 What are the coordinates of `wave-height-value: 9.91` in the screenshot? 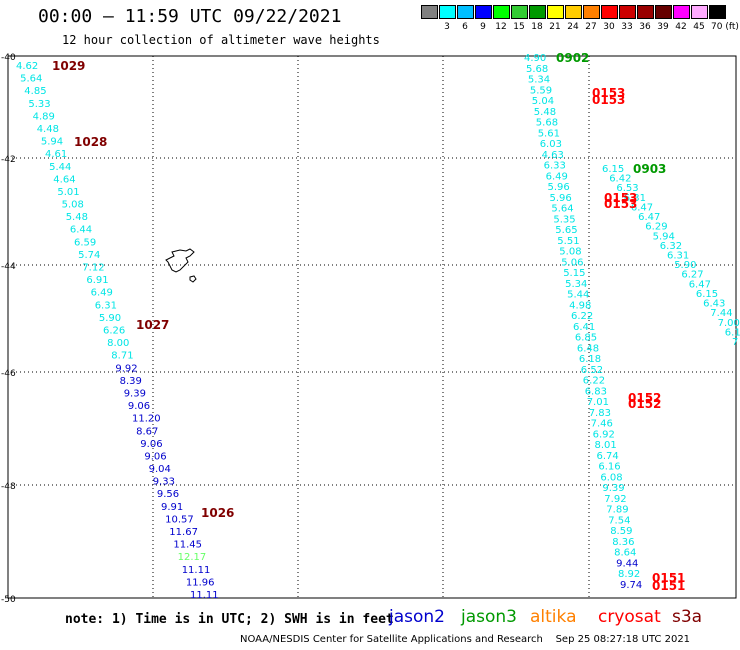 It's located at (172, 507).